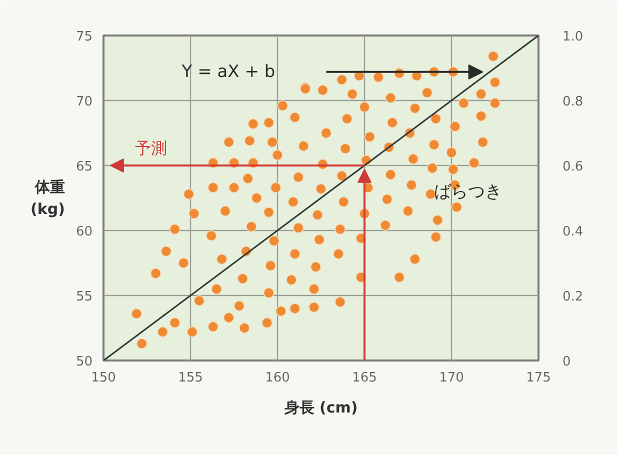  Describe the element at coordinates (451, 378) in the screenshot. I see `x-tick-label: 170` at that location.